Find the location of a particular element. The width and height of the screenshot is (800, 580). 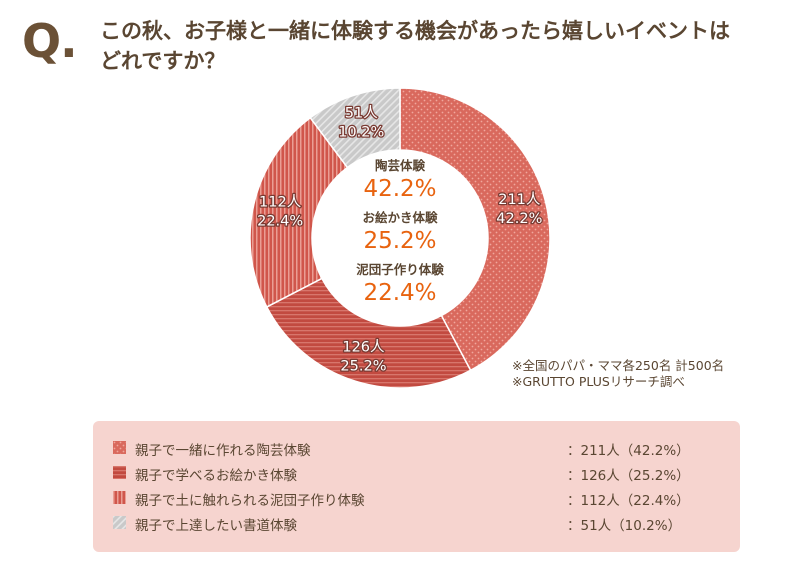

slice-calligraphy is located at coordinates (355, 128).